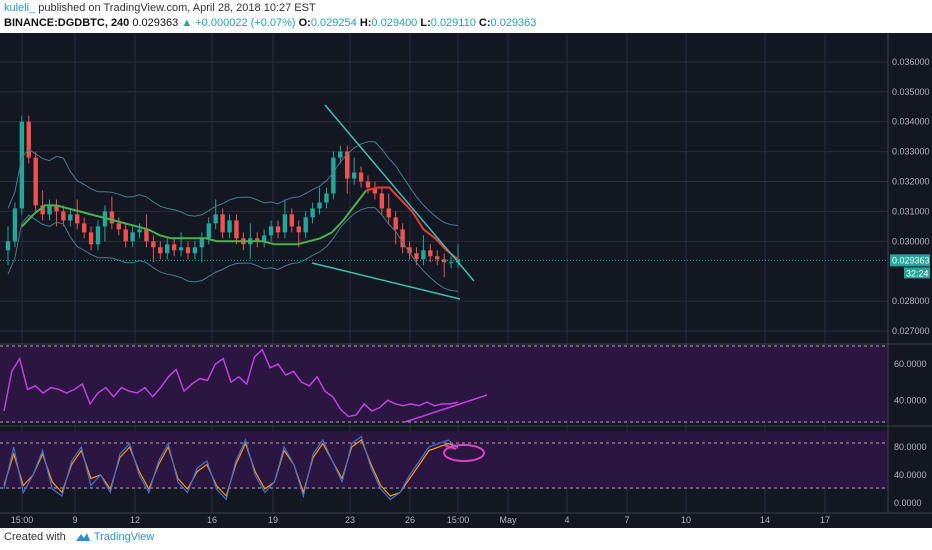 Image resolution: width=932 pixels, height=550 pixels. Describe the element at coordinates (825, 520) in the screenshot. I see `time-tick-label: 17` at that location.